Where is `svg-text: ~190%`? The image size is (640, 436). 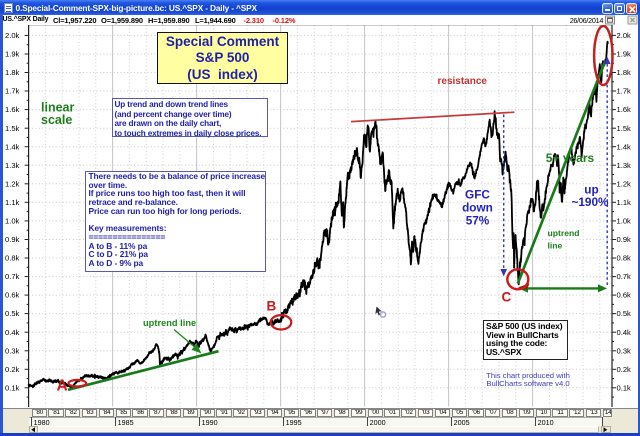 svg-text: ~190% is located at coordinates (590, 202).